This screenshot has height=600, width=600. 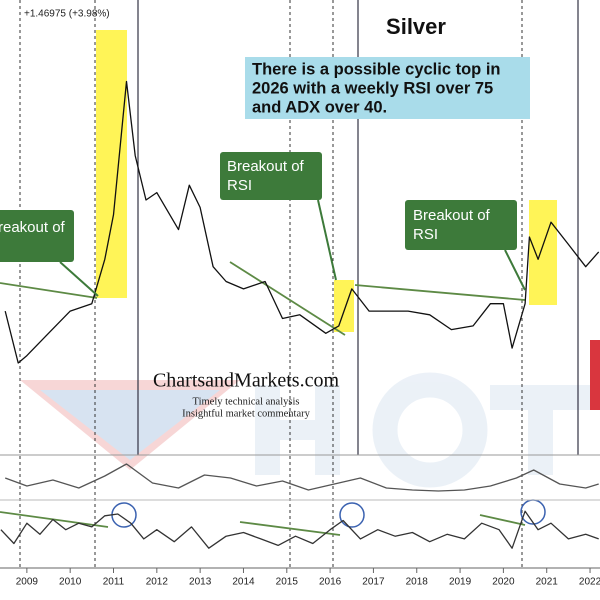 What do you see at coordinates (67, 14) in the screenshot?
I see `price-change: +1.46975 (+3.98%)` at bounding box center [67, 14].